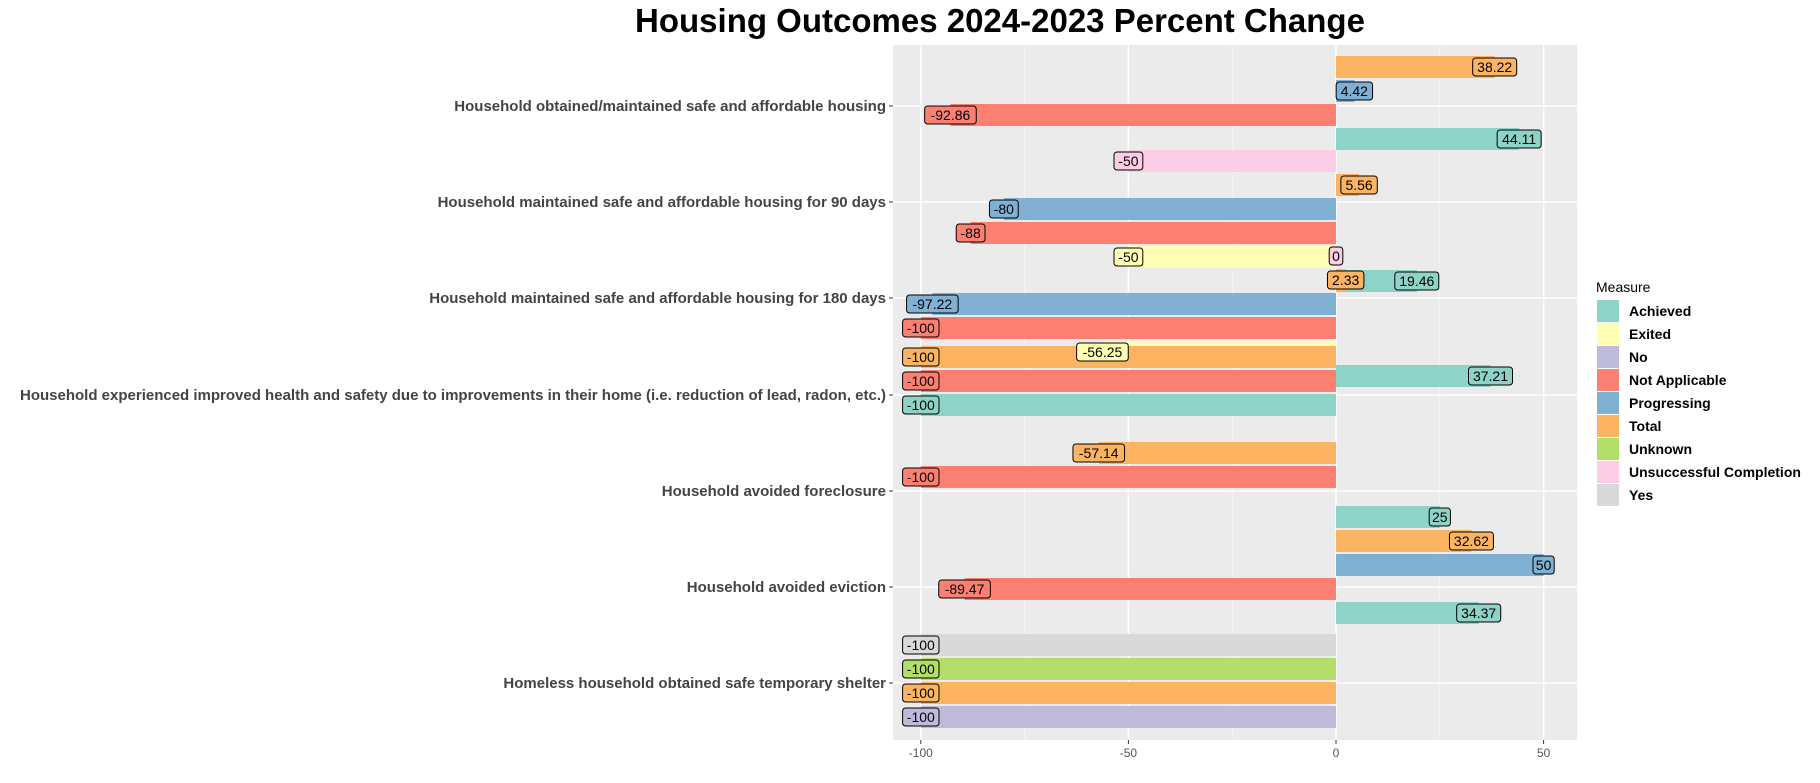  Describe the element at coordinates (1678, 380) in the screenshot. I see `legend-item: Not Applicable` at that location.